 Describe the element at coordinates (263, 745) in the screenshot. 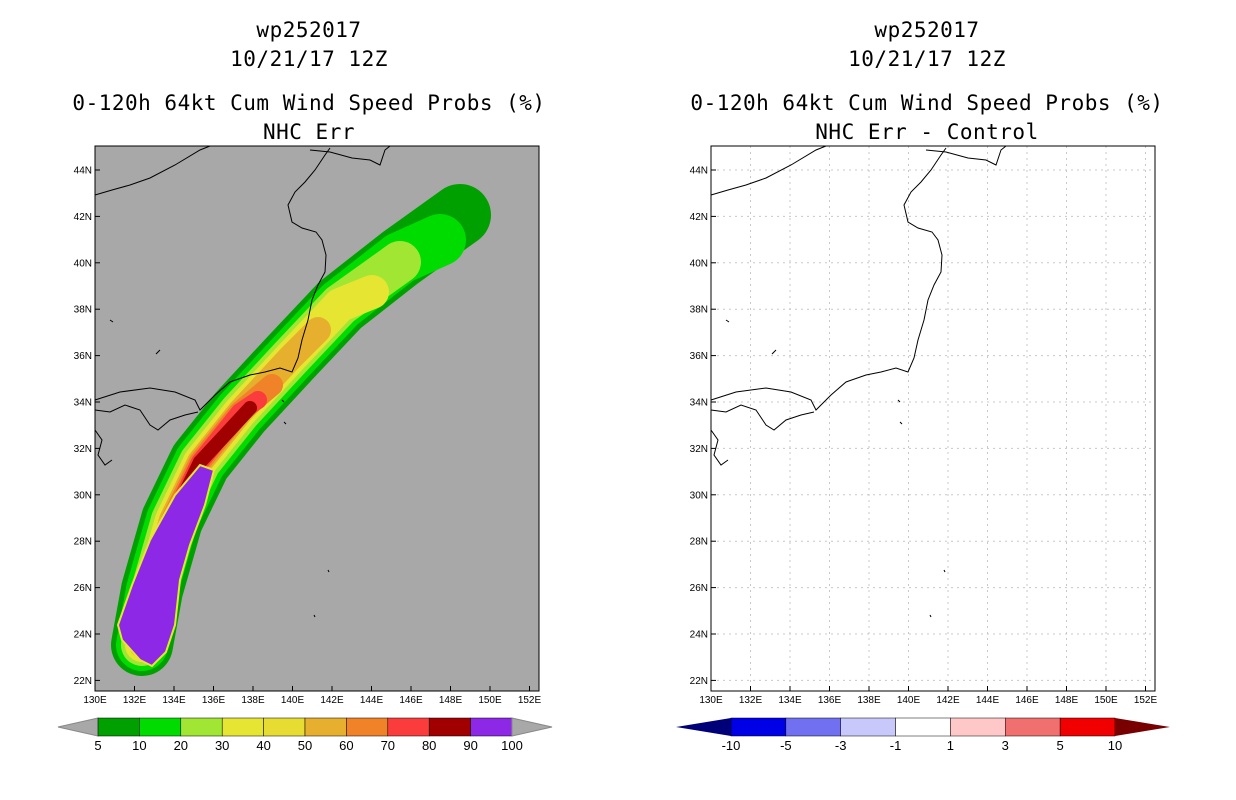

I see `colorbar-label: 40` at that location.